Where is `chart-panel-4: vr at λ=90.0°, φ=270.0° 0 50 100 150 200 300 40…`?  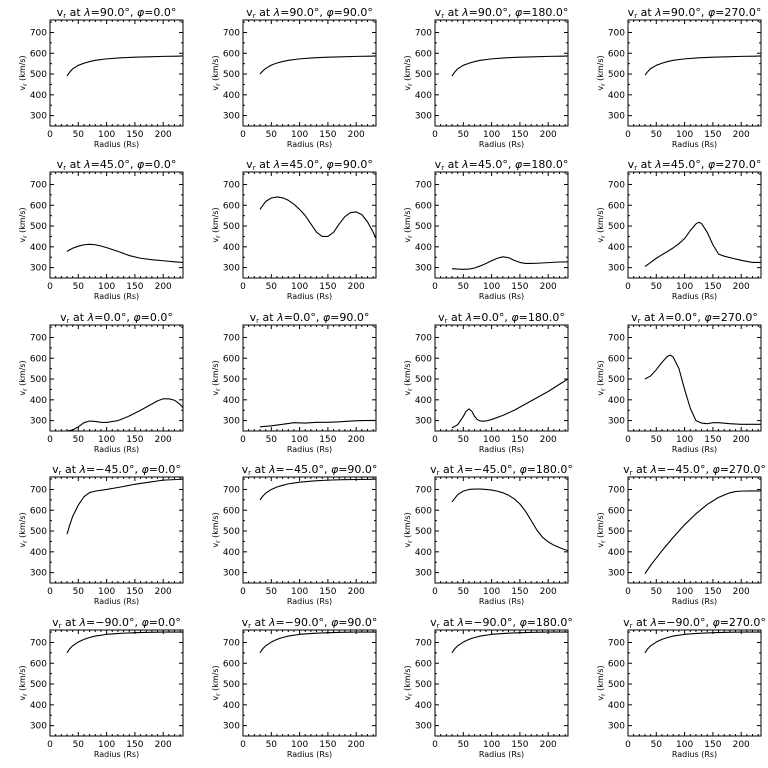
chart-panel-4: vr at λ=90.0°, φ=270.0° 0 50 100 150 200 300 40… is located at coordinates (679, 77).